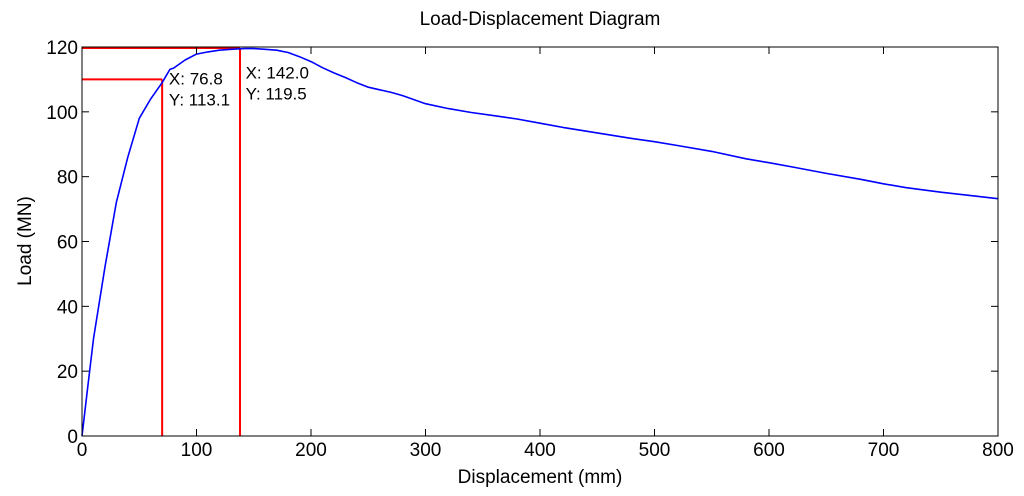  I want to click on x-tick-label: 400, so click(540, 450).